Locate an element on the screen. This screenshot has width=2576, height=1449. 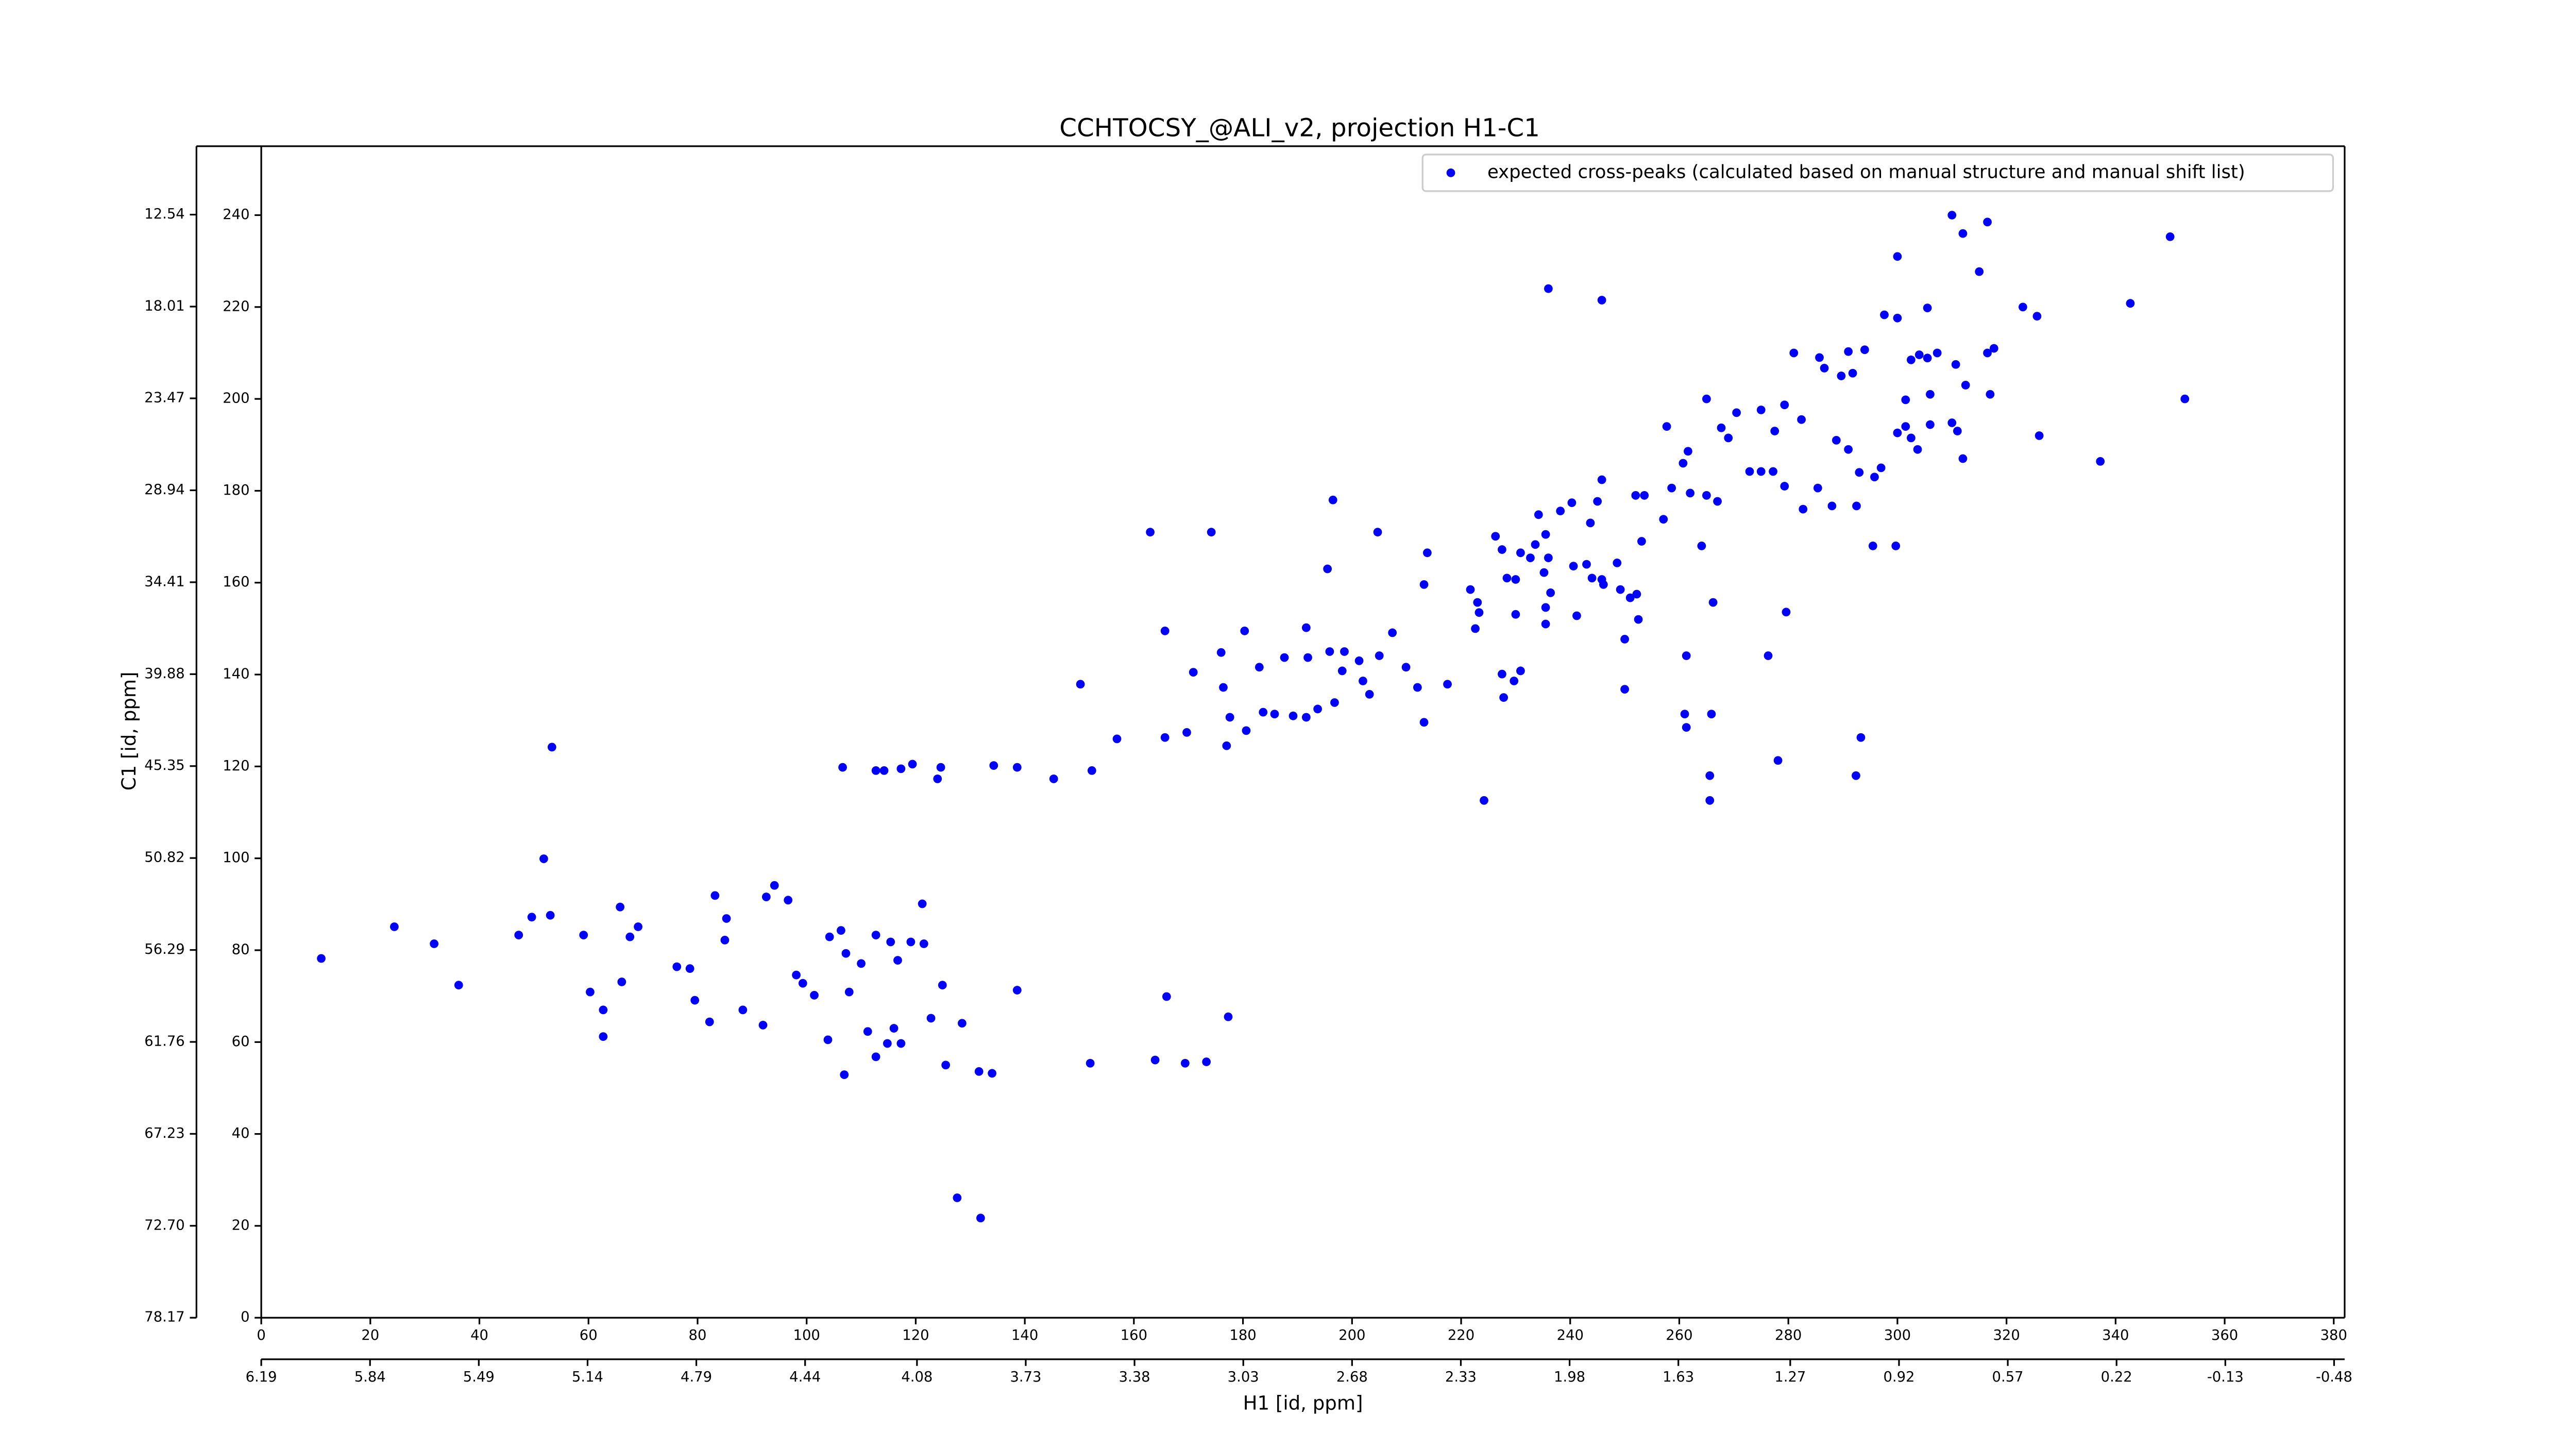
x2-tick-label: 2.68 is located at coordinates (1352, 1377).